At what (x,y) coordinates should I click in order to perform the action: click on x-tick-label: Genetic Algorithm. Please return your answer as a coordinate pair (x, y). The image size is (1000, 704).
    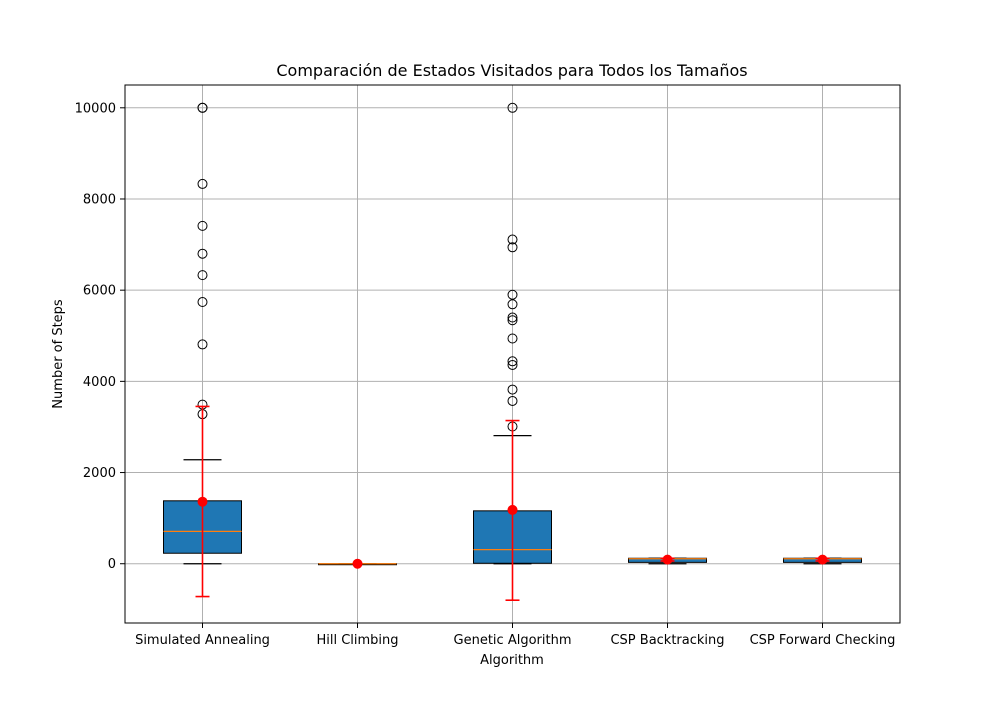
    Looking at the image, I should click on (513, 640).